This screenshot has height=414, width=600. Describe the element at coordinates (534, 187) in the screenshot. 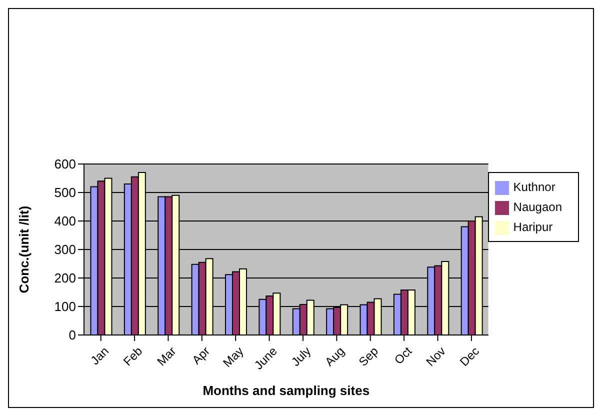

I see `legend-label: Kuthnor` at that location.